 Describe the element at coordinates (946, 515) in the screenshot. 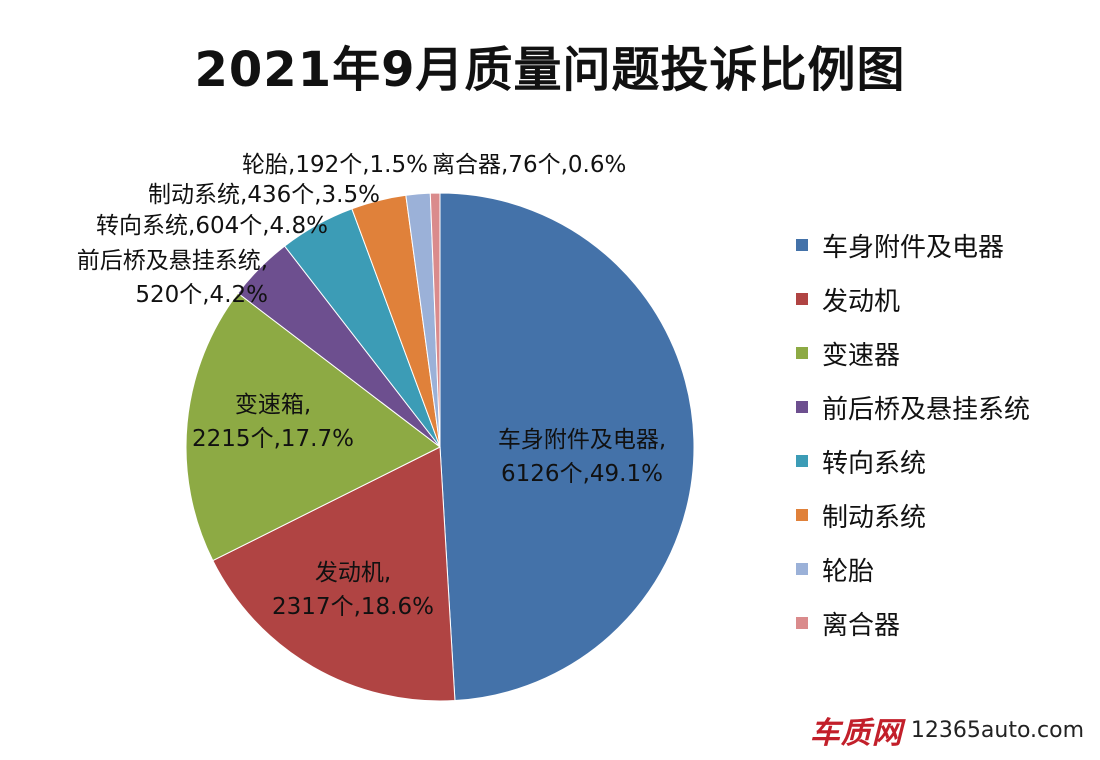

I see `legend-item-6: 制动系统` at that location.